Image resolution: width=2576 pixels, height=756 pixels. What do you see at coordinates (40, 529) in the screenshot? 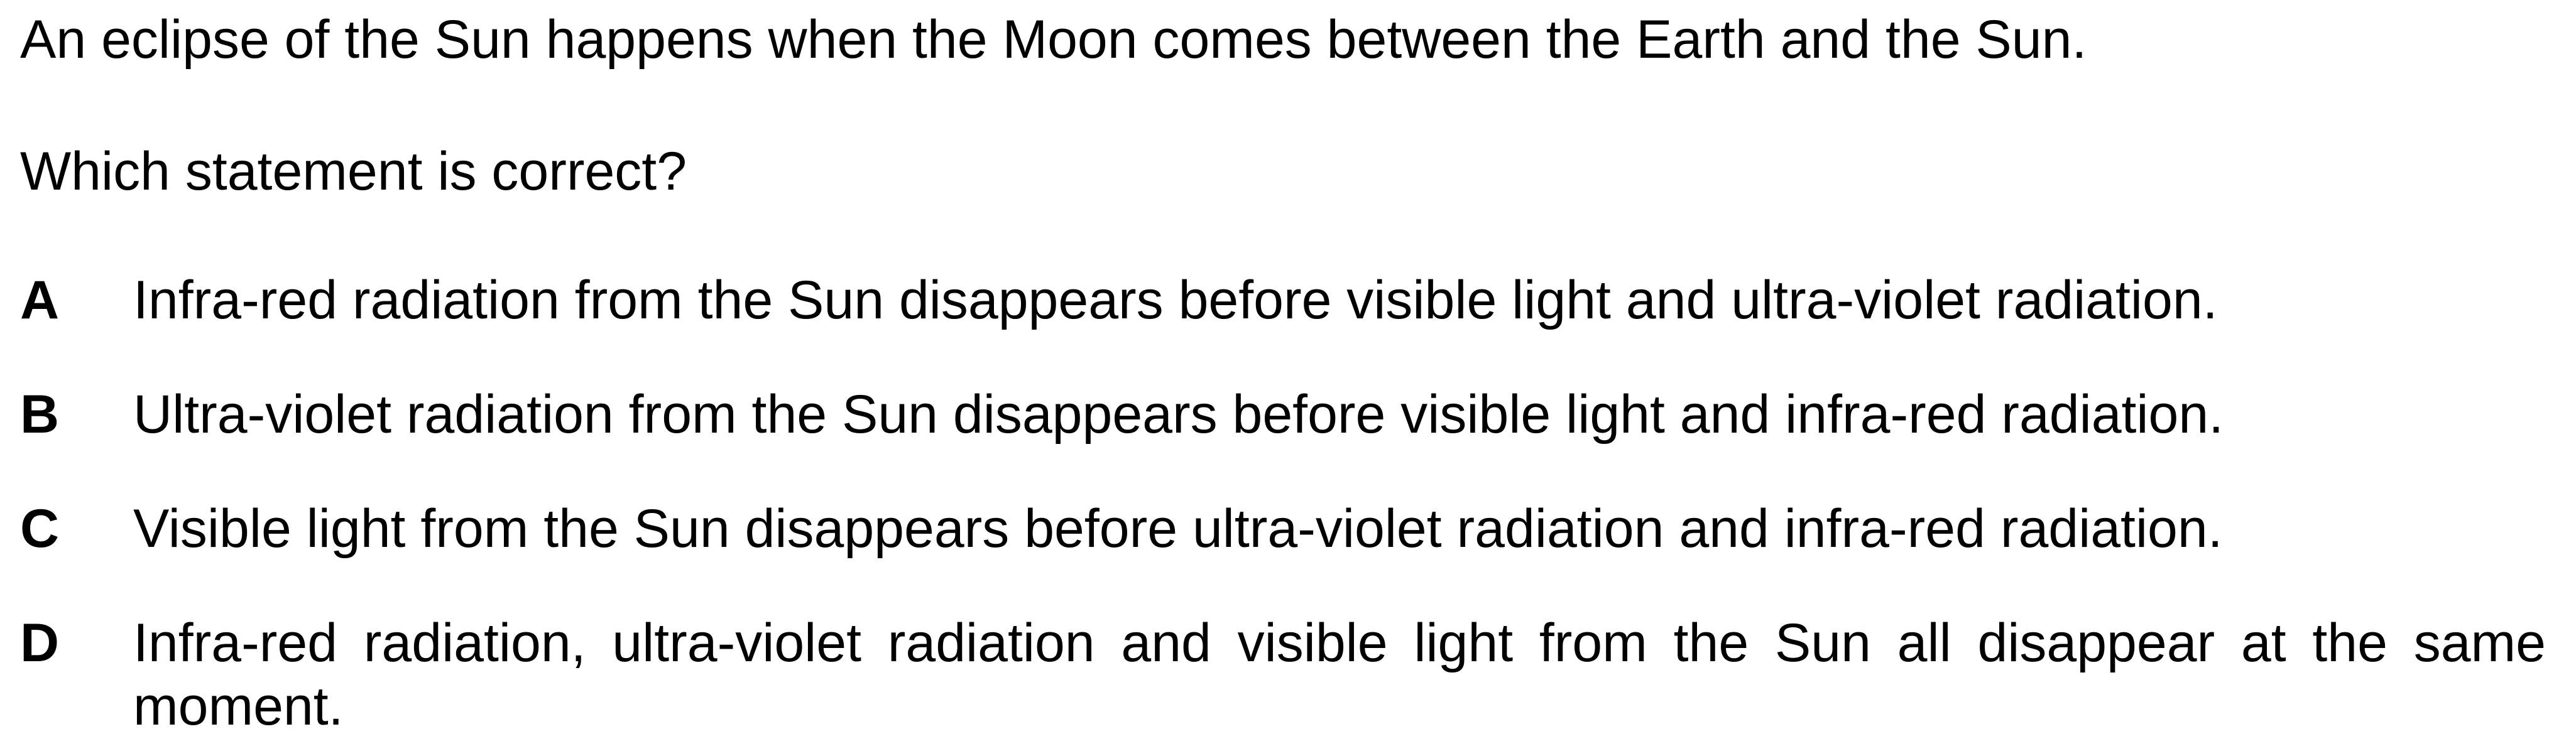
I see `option-letter: C` at bounding box center [40, 529].